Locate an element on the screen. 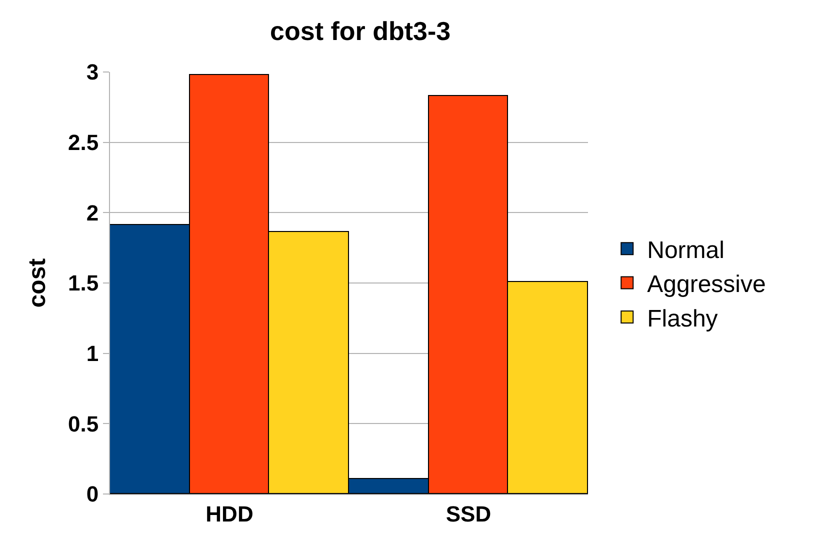  y-axis-title: cost is located at coordinates (38, 283).